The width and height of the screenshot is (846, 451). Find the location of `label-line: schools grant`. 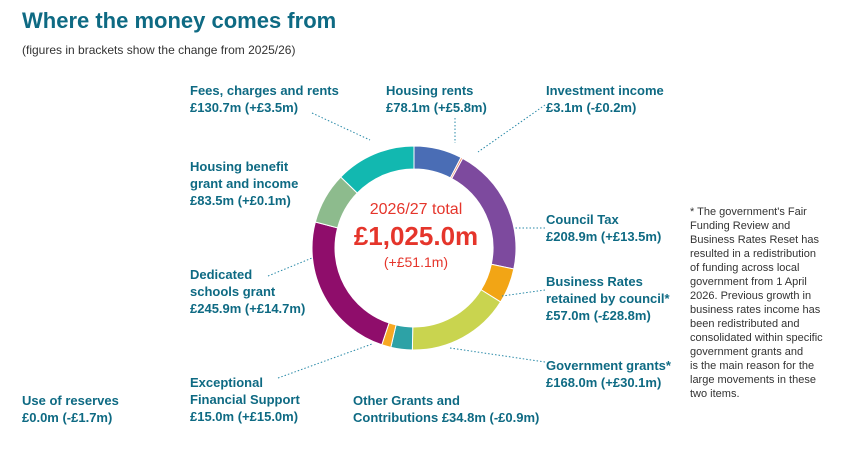

label-line: schools grant is located at coordinates (233, 291).